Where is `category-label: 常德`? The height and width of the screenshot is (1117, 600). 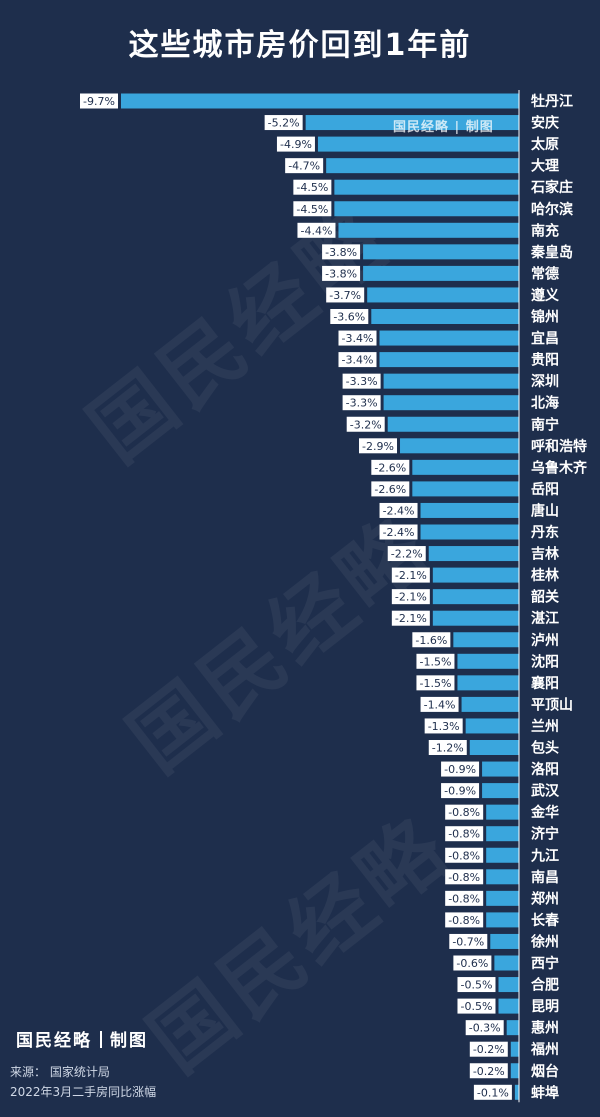 category-label: 常德 is located at coordinates (545, 273).